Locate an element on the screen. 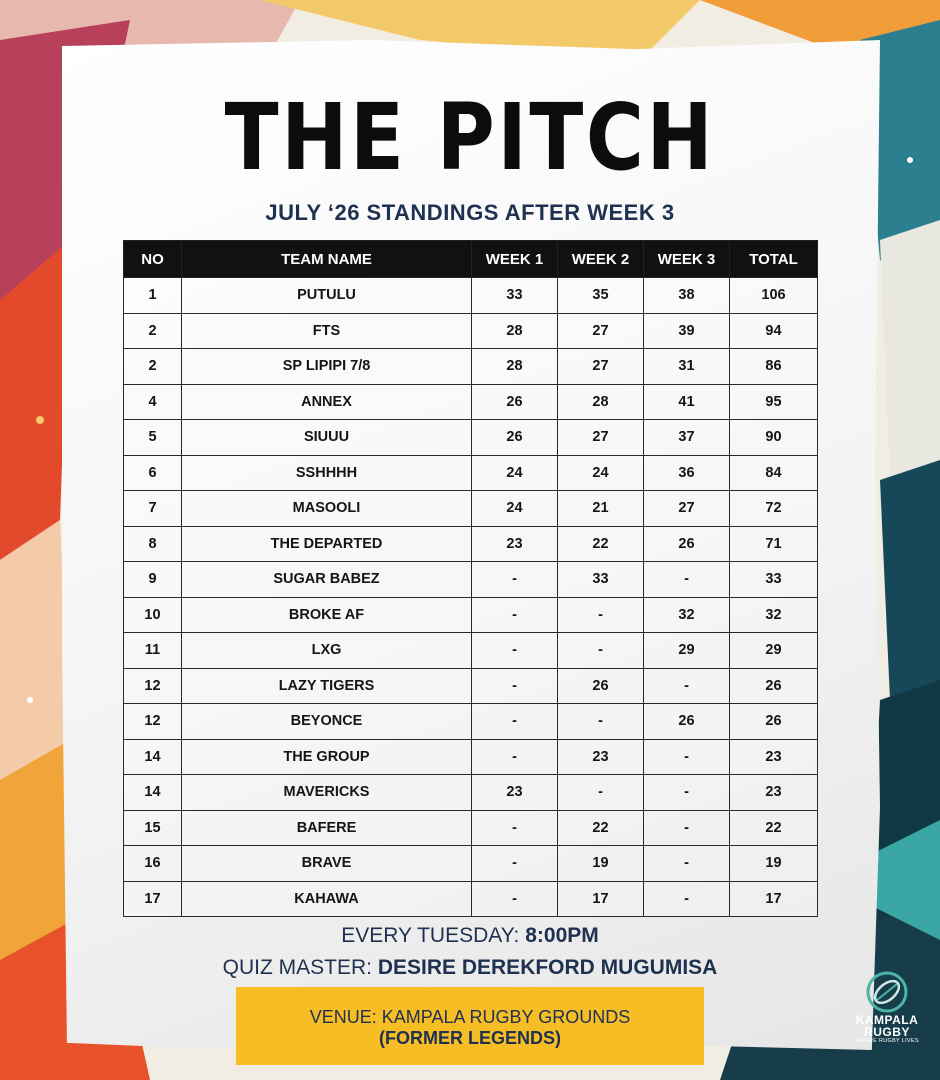 The height and width of the screenshot is (1080, 940). cell-team-name: PUTULU is located at coordinates (326, 295).